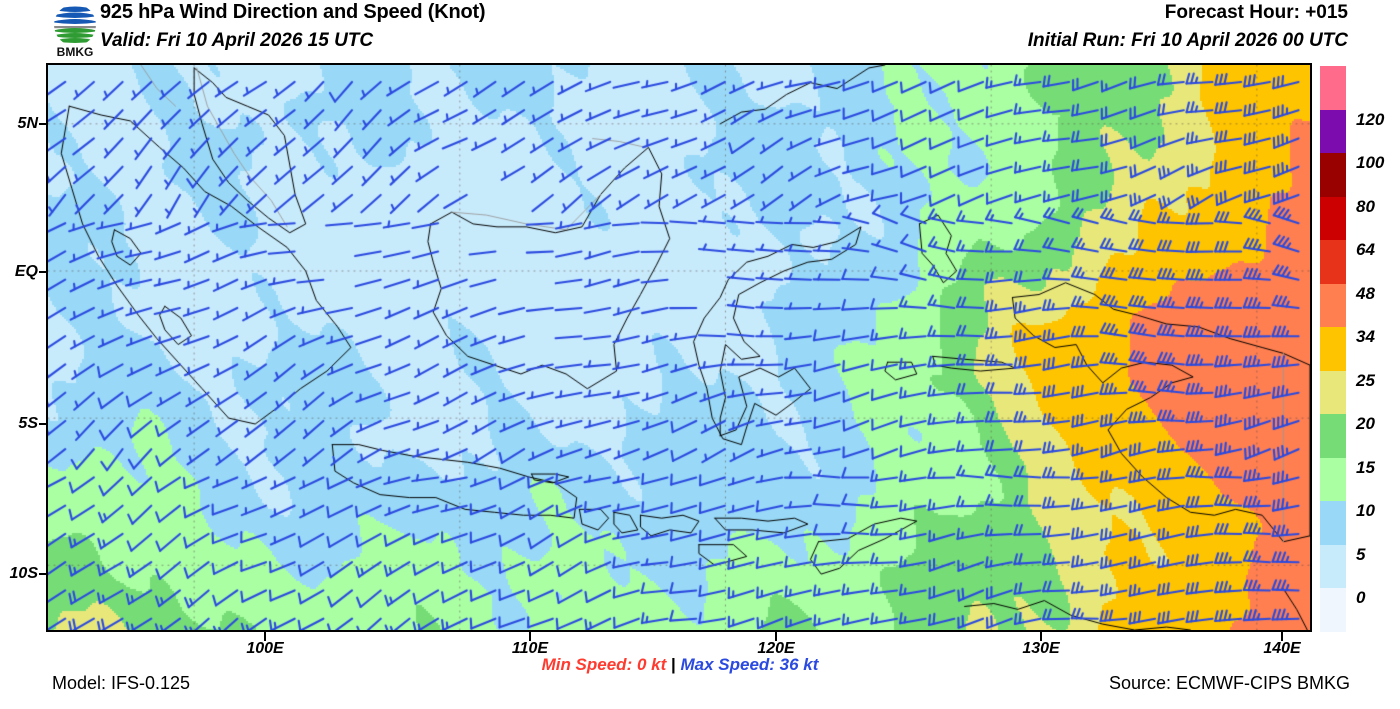  Describe the element at coordinates (1361, 554) in the screenshot. I see `colorbar-tick-label: 5` at that location.